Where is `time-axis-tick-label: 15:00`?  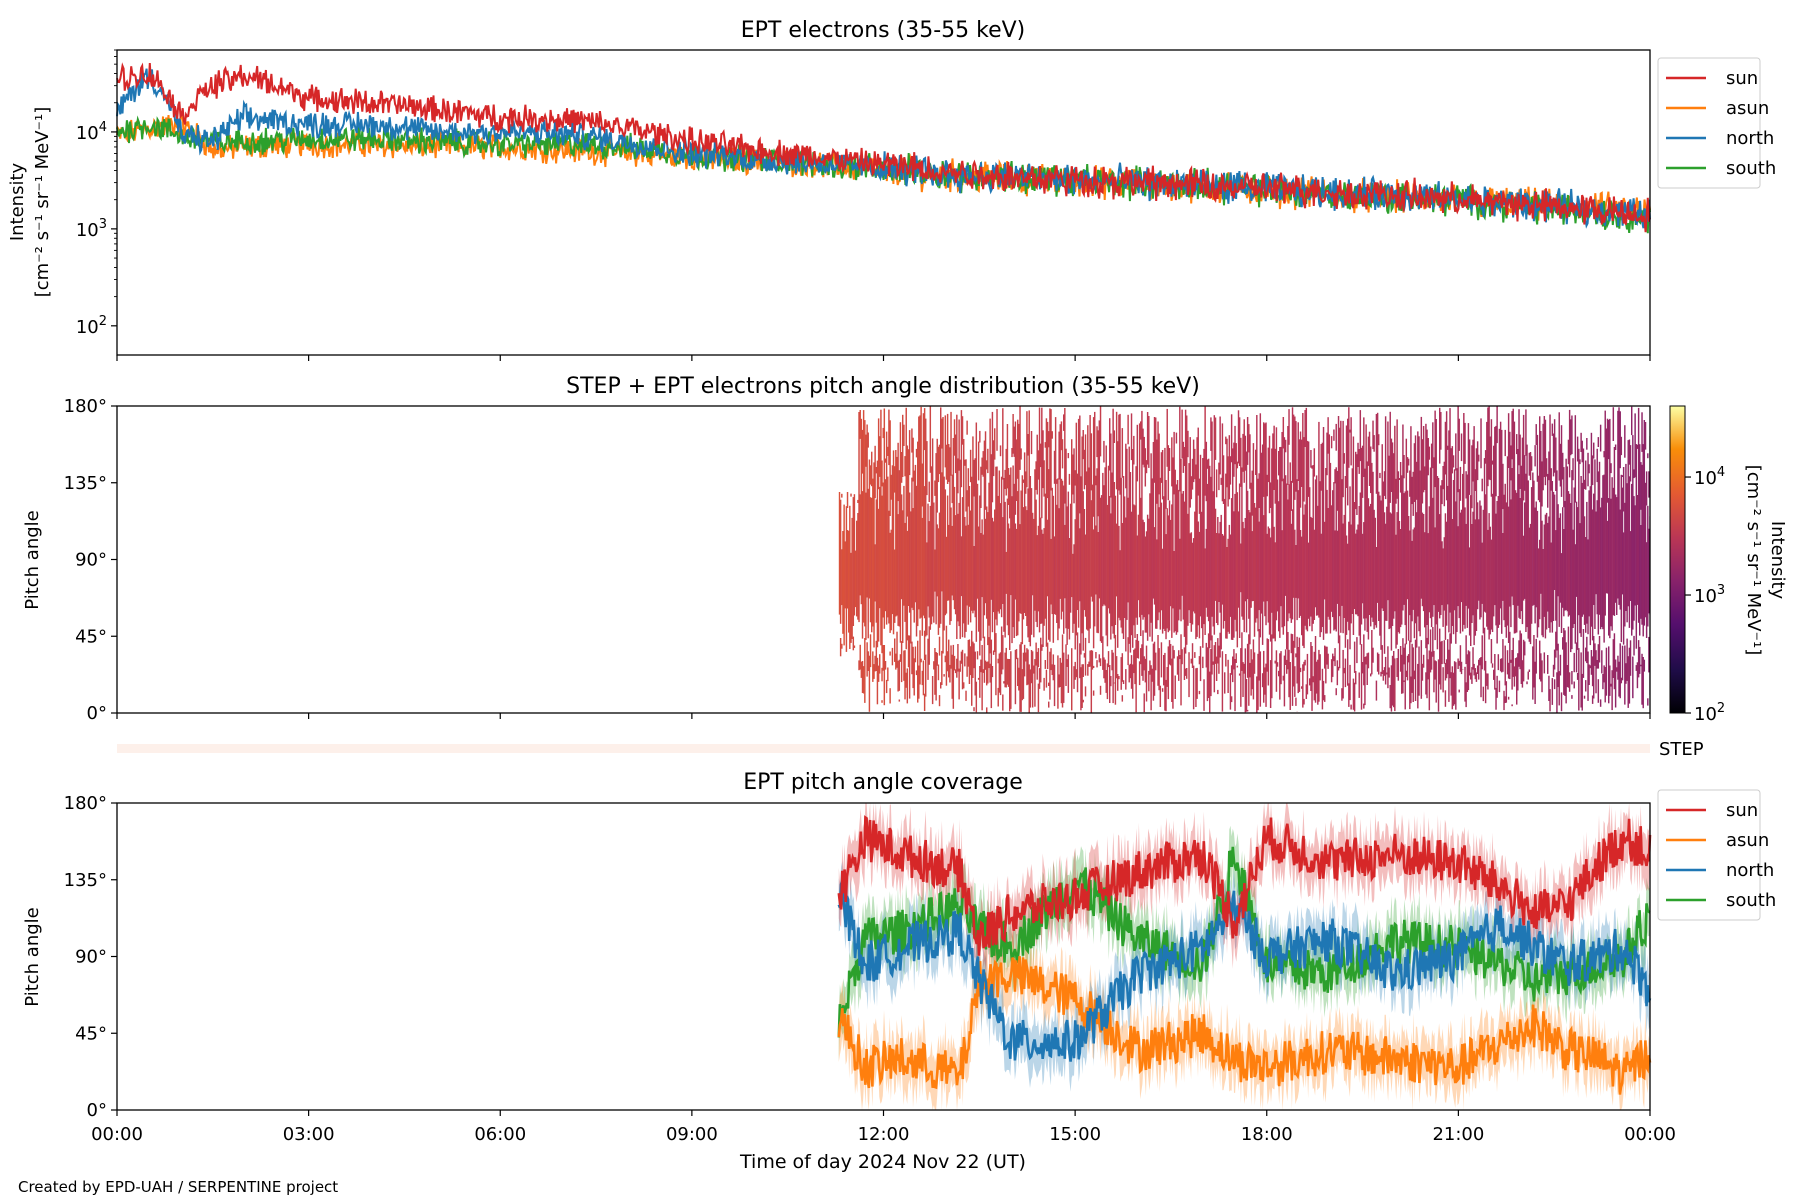 time-axis-tick-label: 15:00 is located at coordinates (1075, 1134).